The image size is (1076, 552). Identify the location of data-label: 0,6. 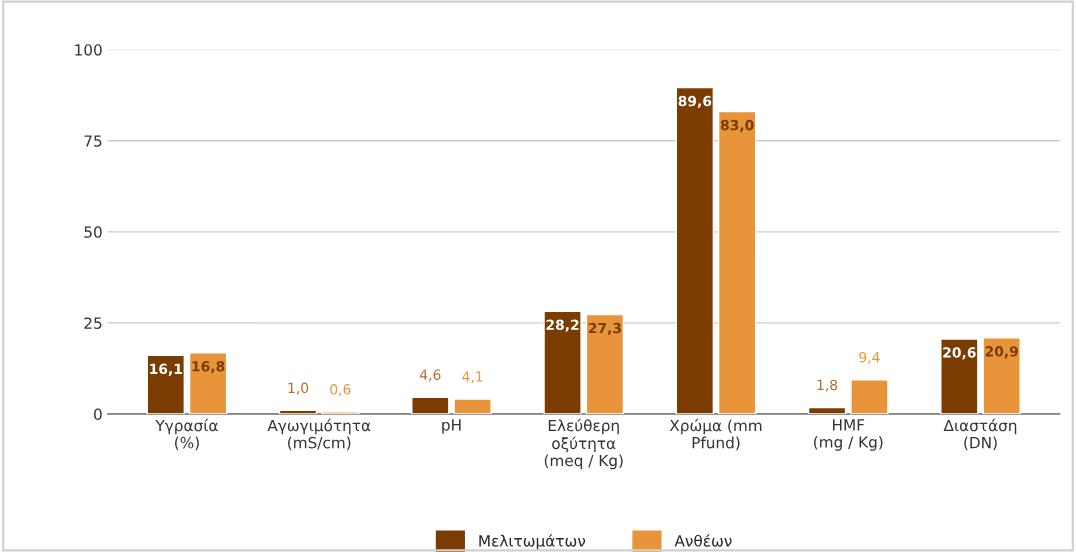
(340, 390).